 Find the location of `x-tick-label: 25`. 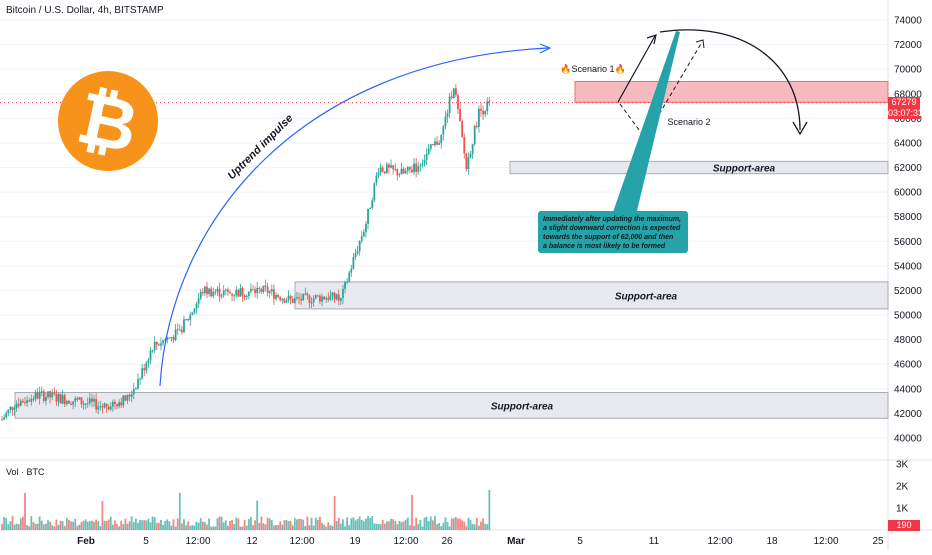

x-tick-label: 25 is located at coordinates (878, 541).